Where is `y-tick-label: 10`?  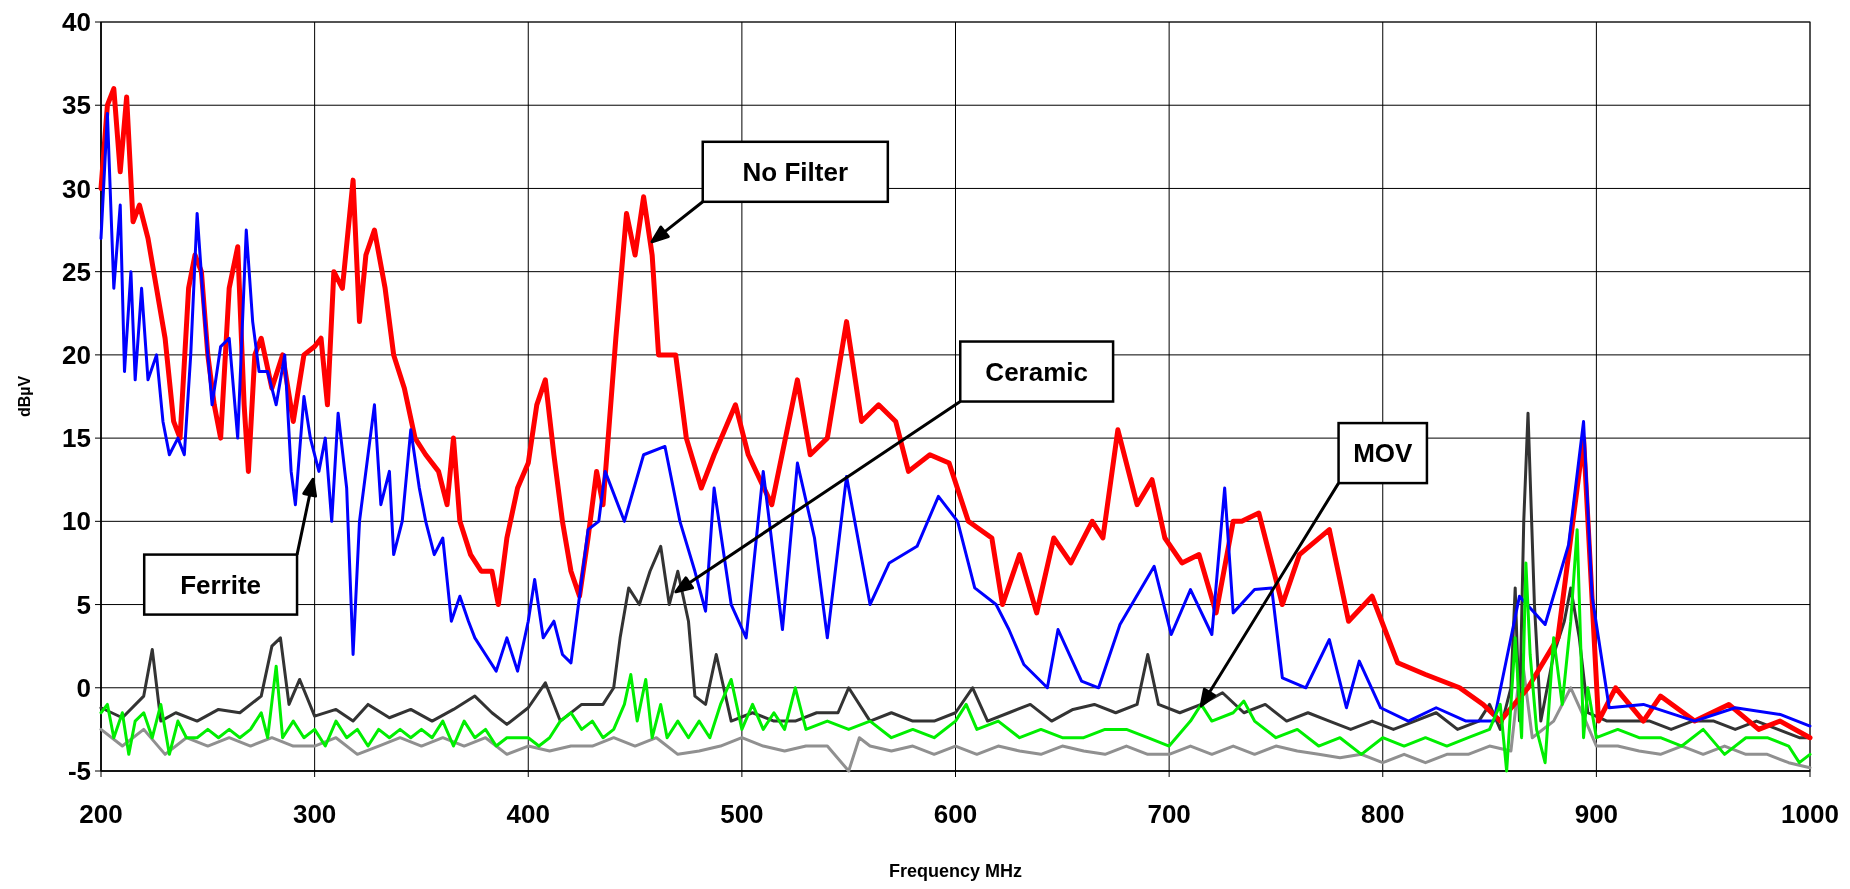
y-tick-label: 10 is located at coordinates (76, 521).